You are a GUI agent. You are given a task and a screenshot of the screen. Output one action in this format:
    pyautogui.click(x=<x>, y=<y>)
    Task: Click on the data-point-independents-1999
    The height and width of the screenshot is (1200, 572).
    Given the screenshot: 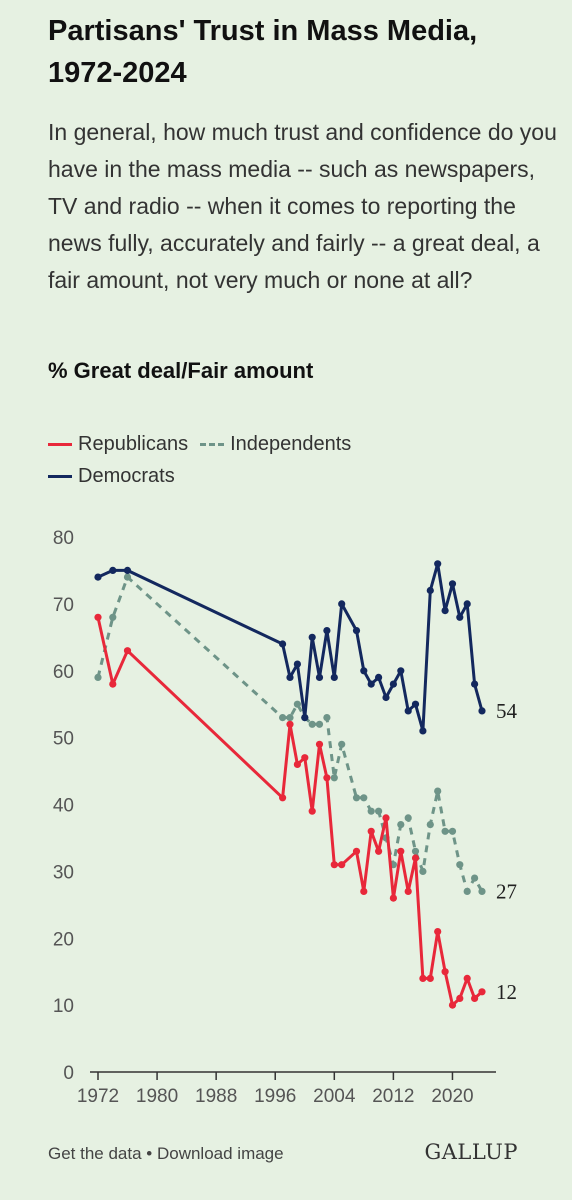 What is the action you would take?
    pyautogui.click(x=297, y=704)
    